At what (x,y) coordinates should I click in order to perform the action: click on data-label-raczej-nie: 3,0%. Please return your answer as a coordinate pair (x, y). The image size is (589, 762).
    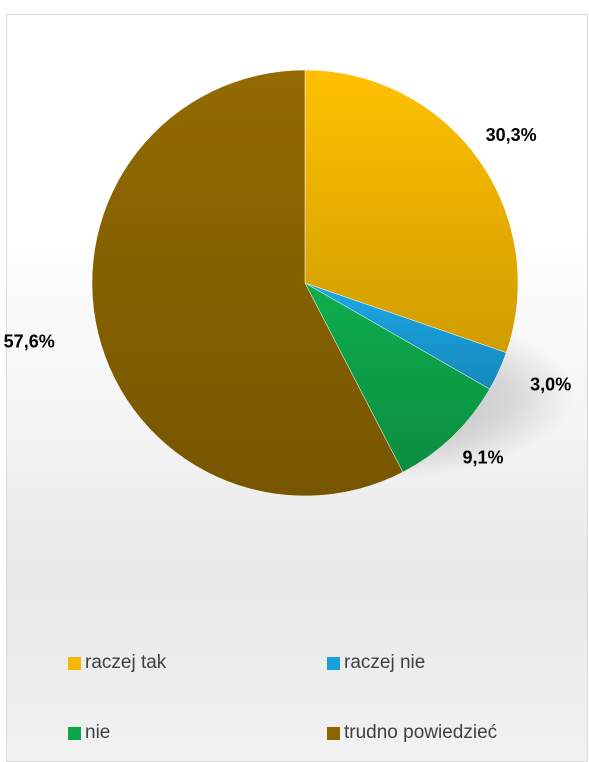
    Looking at the image, I should click on (550, 385).